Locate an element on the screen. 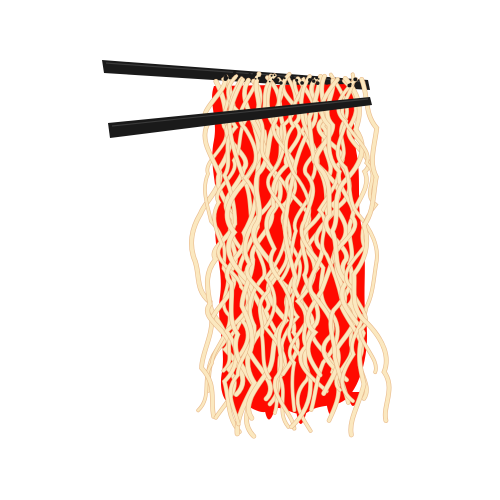  front-chopstick-body is located at coordinates (240, 117).